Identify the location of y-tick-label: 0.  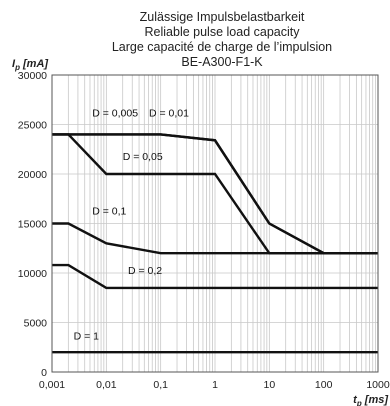
(44, 373).